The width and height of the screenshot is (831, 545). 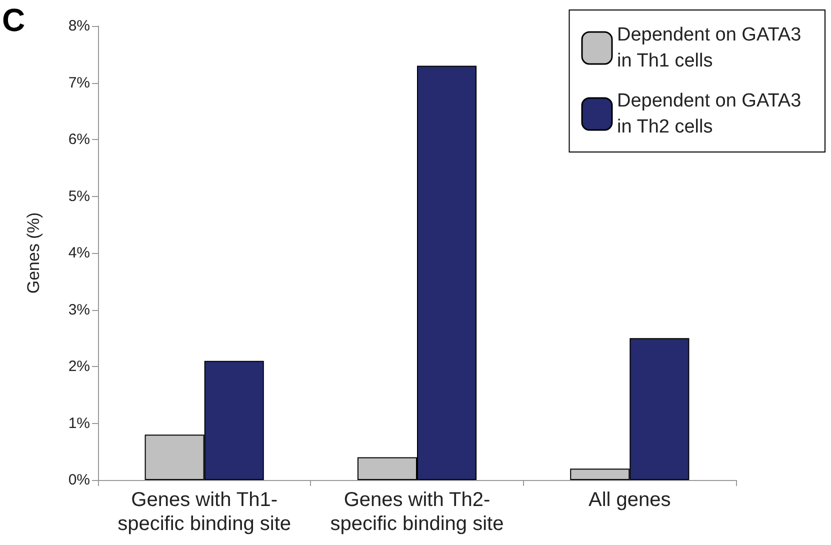 I want to click on y-axis-title: Genes (%), so click(x=33, y=253).